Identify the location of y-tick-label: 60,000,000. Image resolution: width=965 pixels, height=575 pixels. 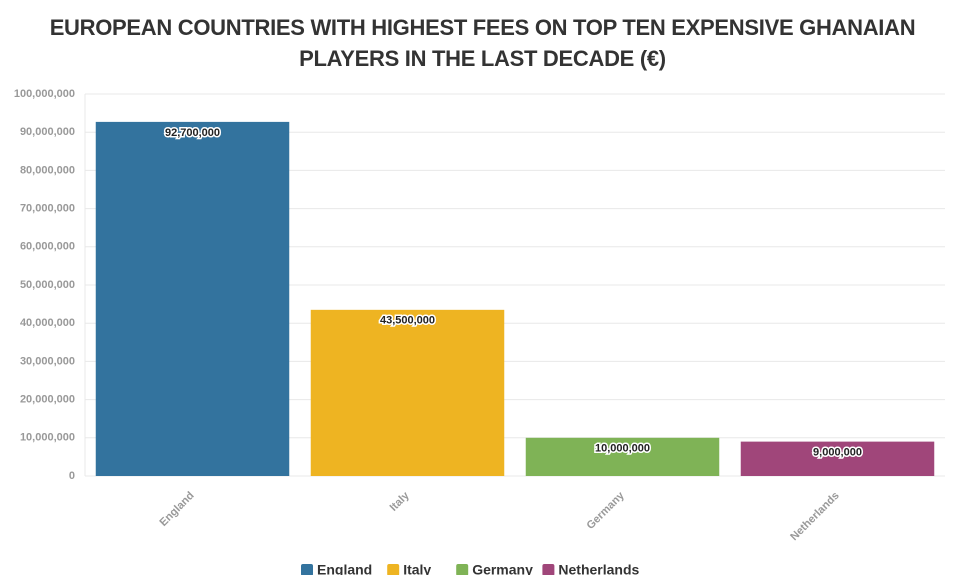
(47, 247).